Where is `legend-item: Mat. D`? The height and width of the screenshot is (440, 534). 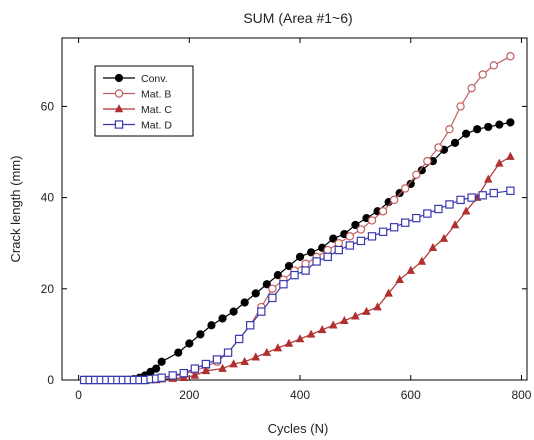 legend-item: Mat. D is located at coordinates (137, 126).